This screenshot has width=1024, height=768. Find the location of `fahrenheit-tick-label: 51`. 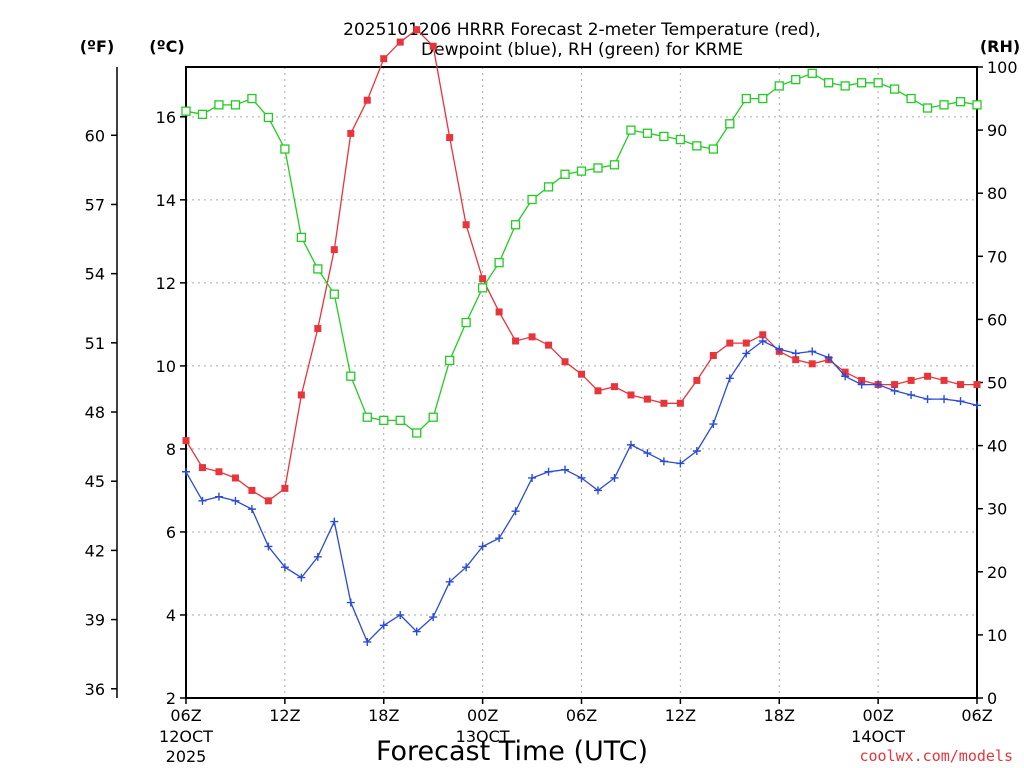

fahrenheit-tick-label: 51 is located at coordinates (95, 343).